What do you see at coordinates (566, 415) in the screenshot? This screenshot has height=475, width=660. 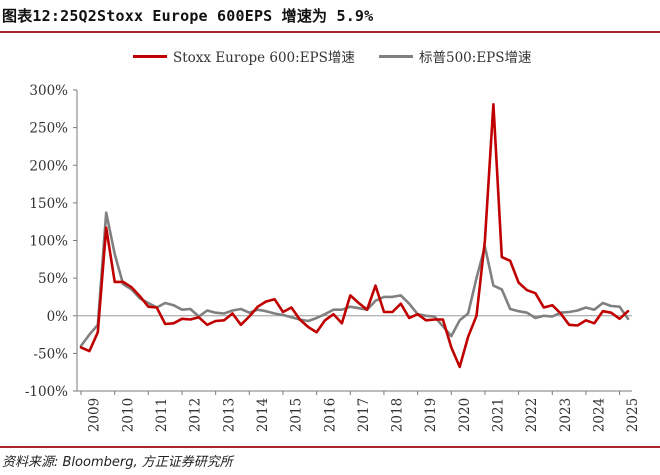 I see `x-tick-label: 2023` at bounding box center [566, 415].